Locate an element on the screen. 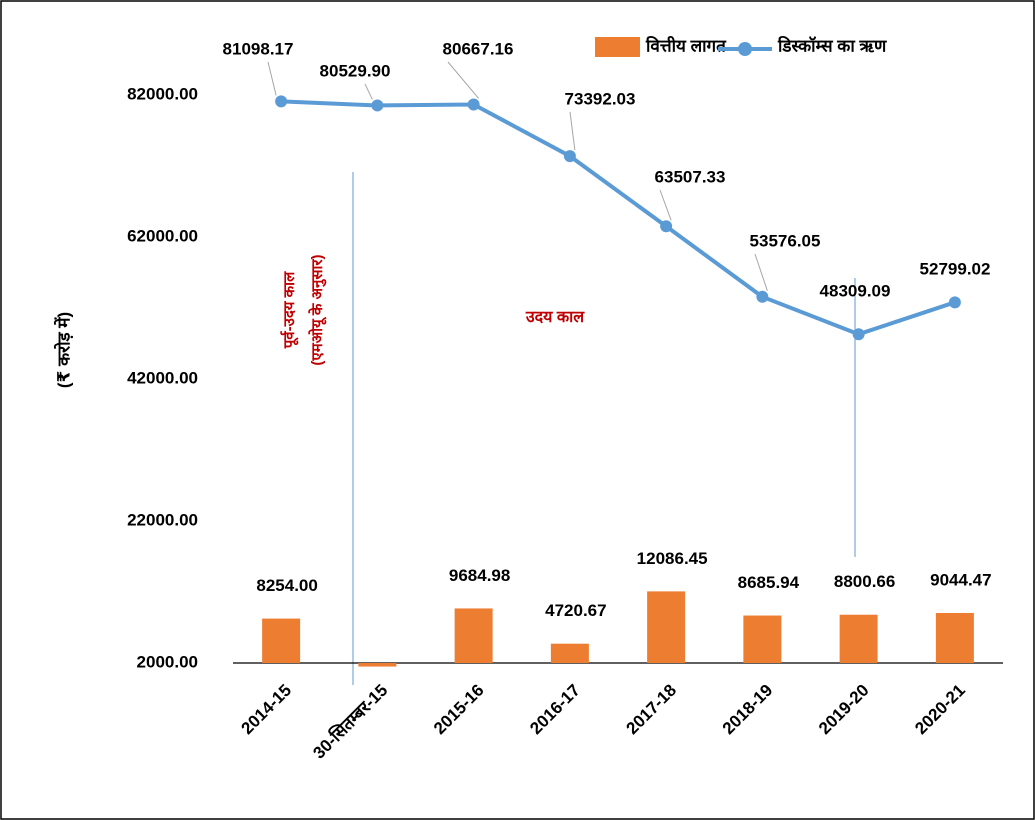  annotation: उदय काल is located at coordinates (555, 317).